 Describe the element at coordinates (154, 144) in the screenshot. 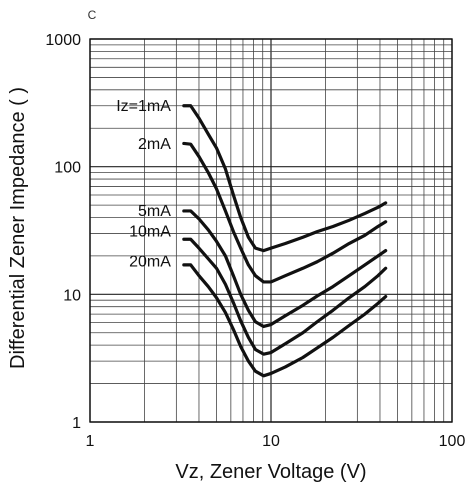

I see `series-label-1: 2mA` at that location.